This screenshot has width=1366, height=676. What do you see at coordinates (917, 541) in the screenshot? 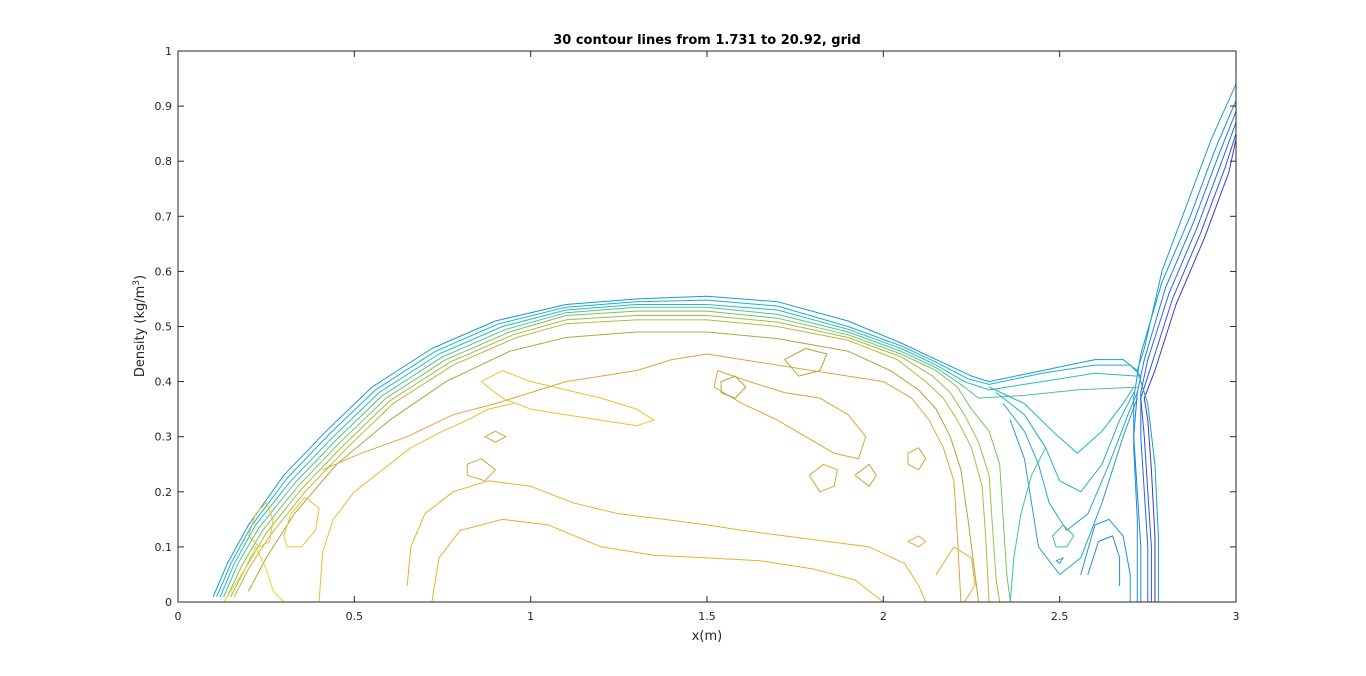
I see `contour-line-island-i` at bounding box center [917, 541].